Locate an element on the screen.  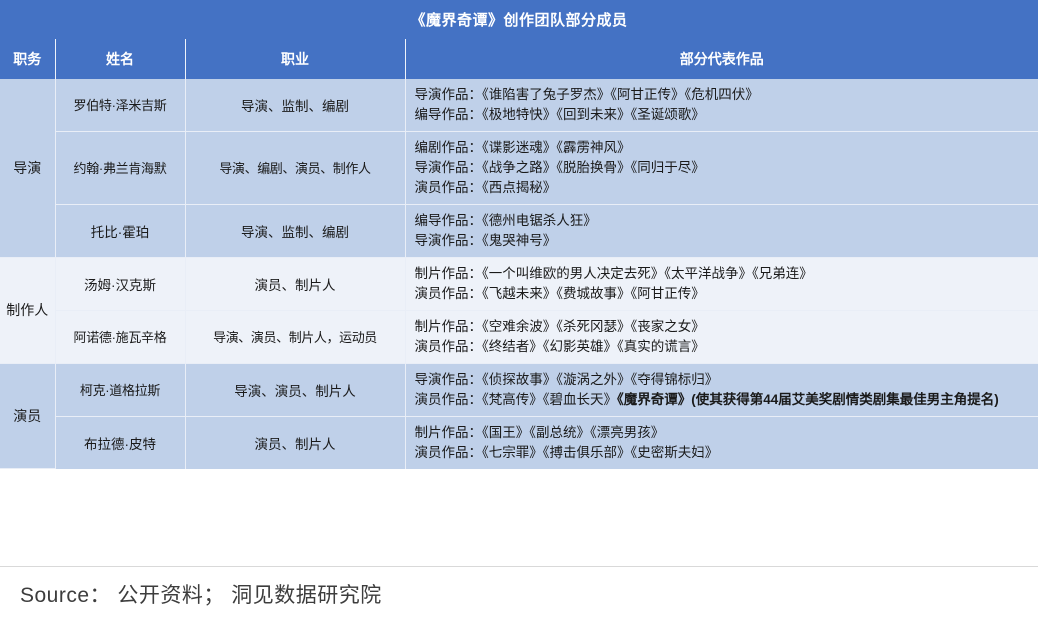
works-line-text: 《谍影迷魂》《霹雳神风》 is located at coordinates (556, 147).